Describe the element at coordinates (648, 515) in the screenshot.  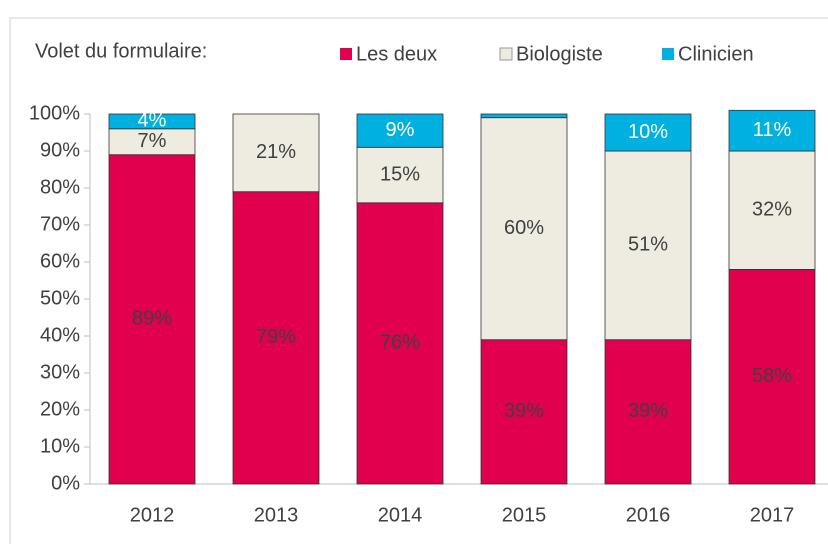
I see `x-tick-label: 2016` at that location.